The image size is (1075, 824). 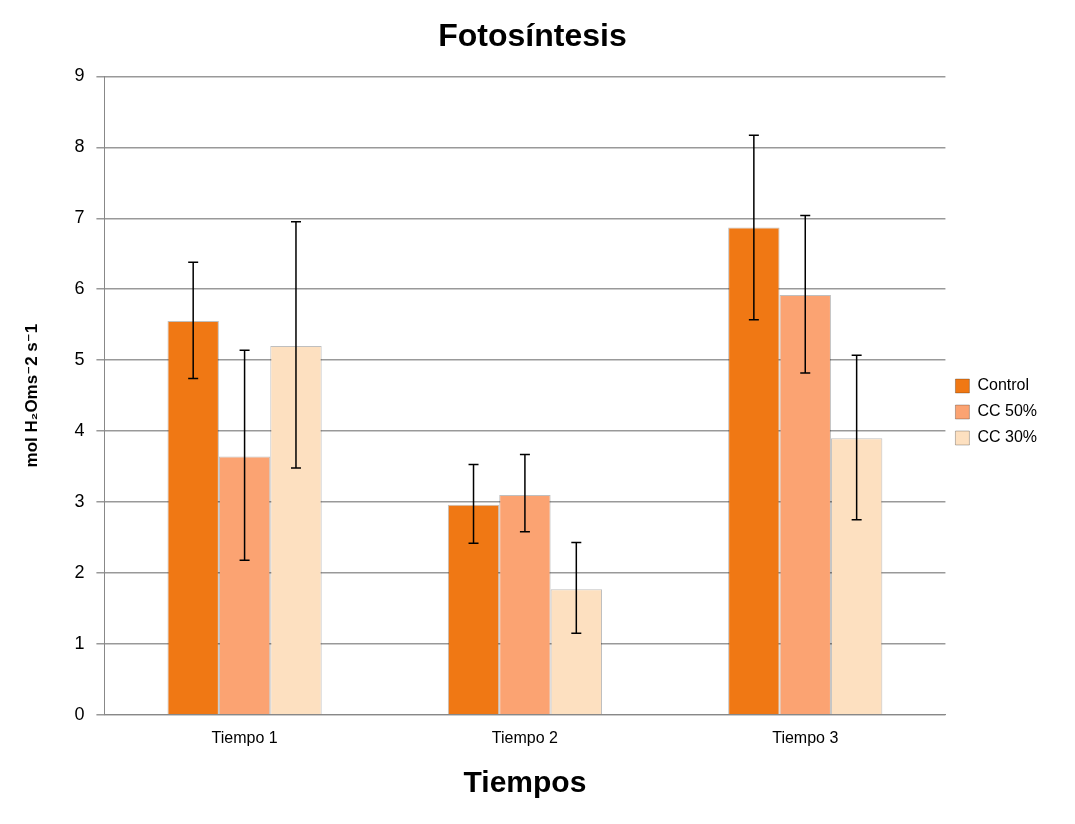 What do you see at coordinates (79, 713) in the screenshot?
I see `y-tick-label: 0` at bounding box center [79, 713].